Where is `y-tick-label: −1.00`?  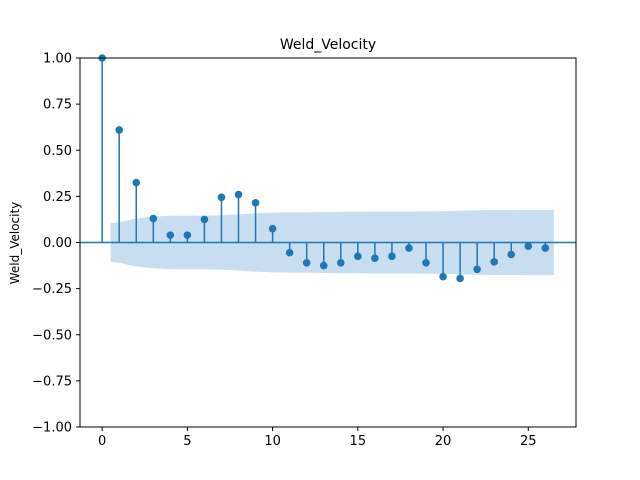 y-tick-label: −1.00 is located at coordinates (52, 428).